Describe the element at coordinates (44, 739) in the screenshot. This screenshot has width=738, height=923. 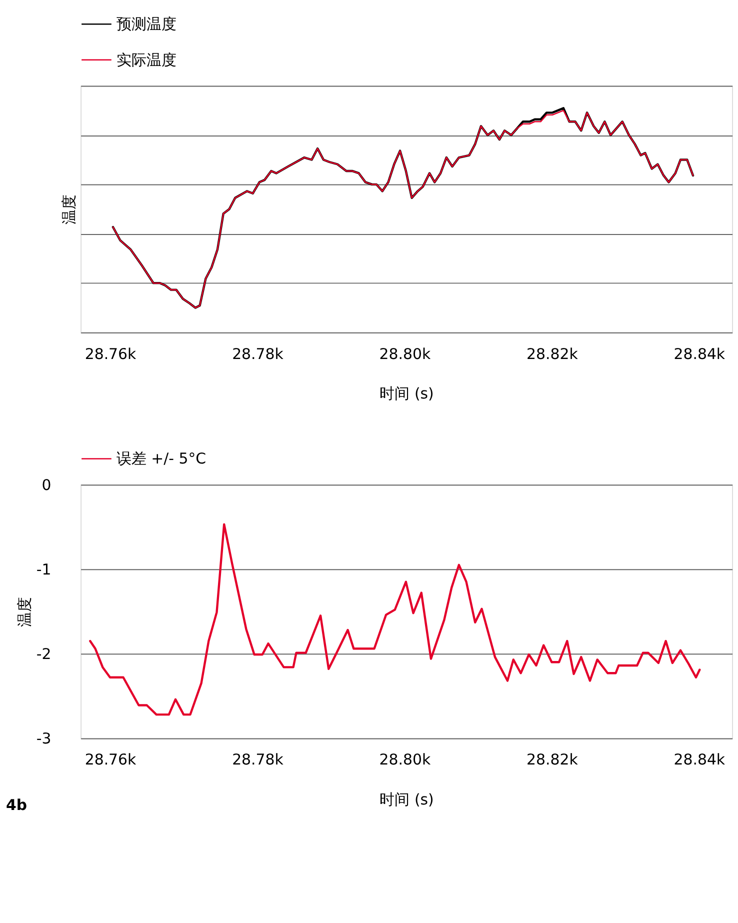
I see `y-tick-label: -3` at that location.